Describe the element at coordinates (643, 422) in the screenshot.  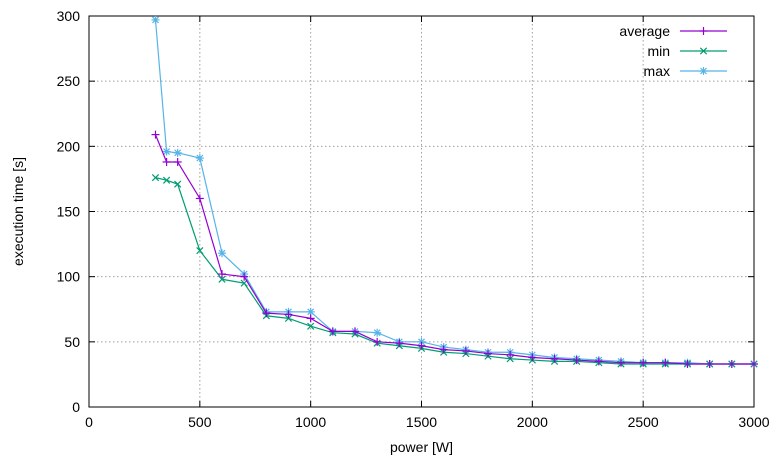
I see `x-tick-label: 2500` at that location.